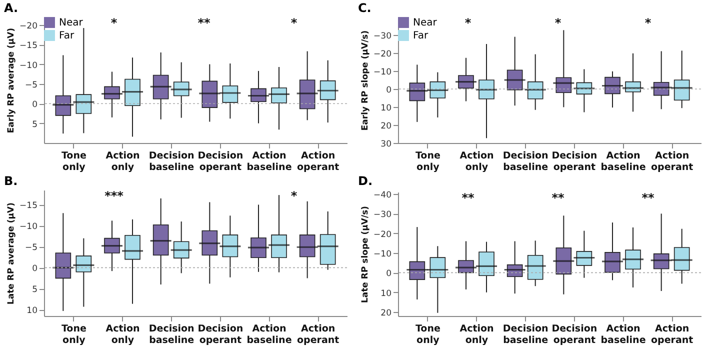  What do you see at coordinates (365, 255) in the screenshot?
I see `y-axis-title: Late RP slope (μV/s)` at bounding box center [365, 255].